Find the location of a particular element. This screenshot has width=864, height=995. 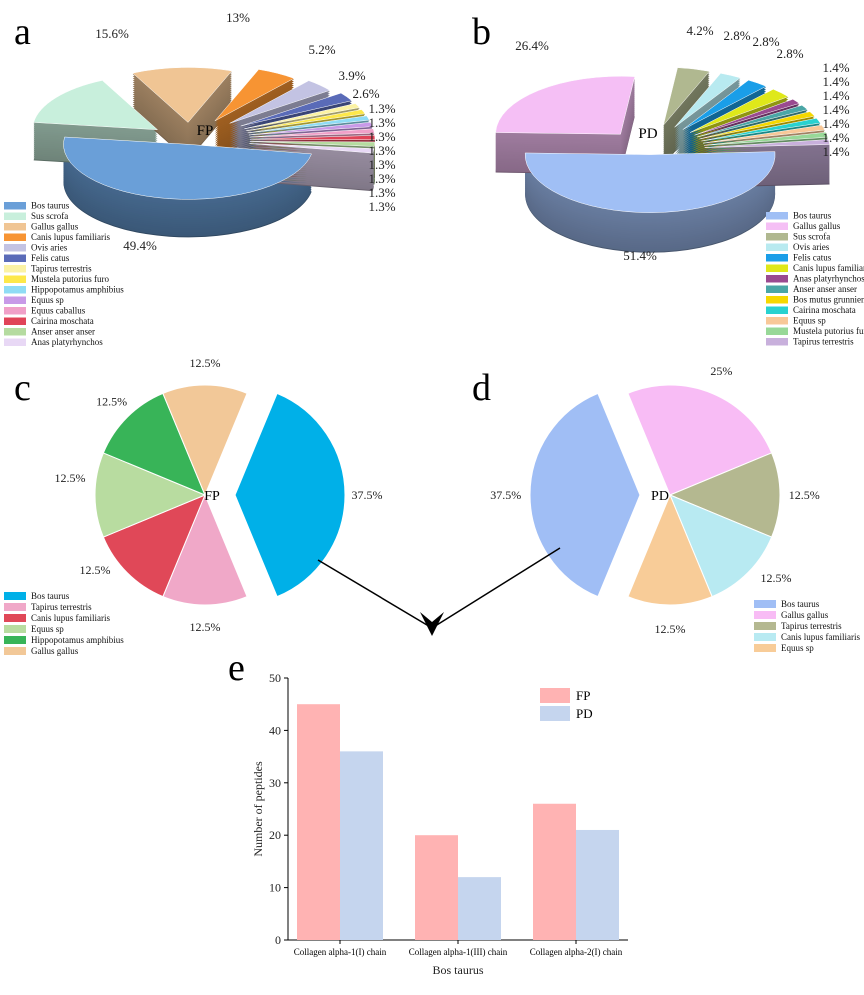

pie-center-label: PD is located at coordinates (660, 496).